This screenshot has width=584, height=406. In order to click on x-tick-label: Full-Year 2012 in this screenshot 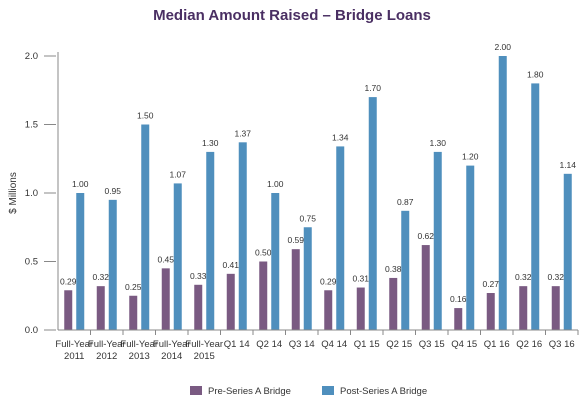, I will do `click(107, 350)`.